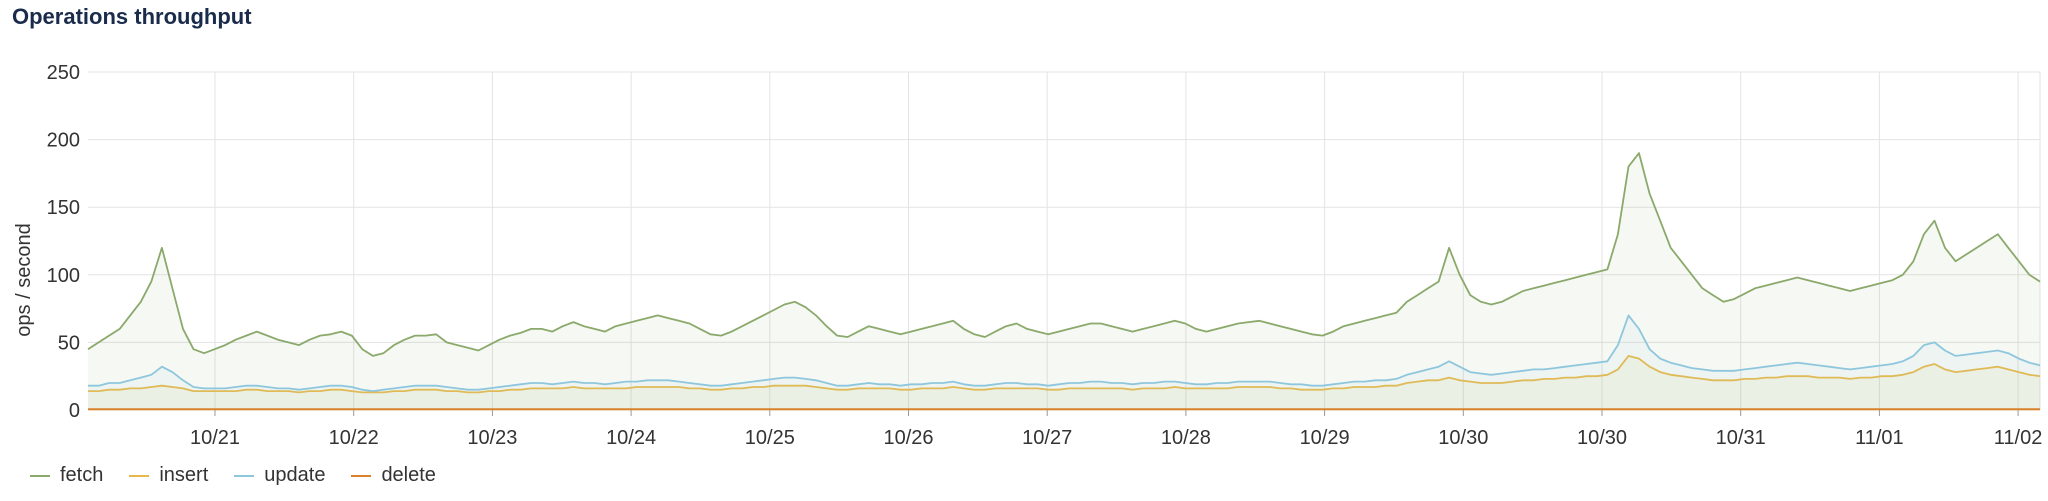  What do you see at coordinates (631, 438) in the screenshot?
I see `x-tick-label: 10/24` at bounding box center [631, 438].